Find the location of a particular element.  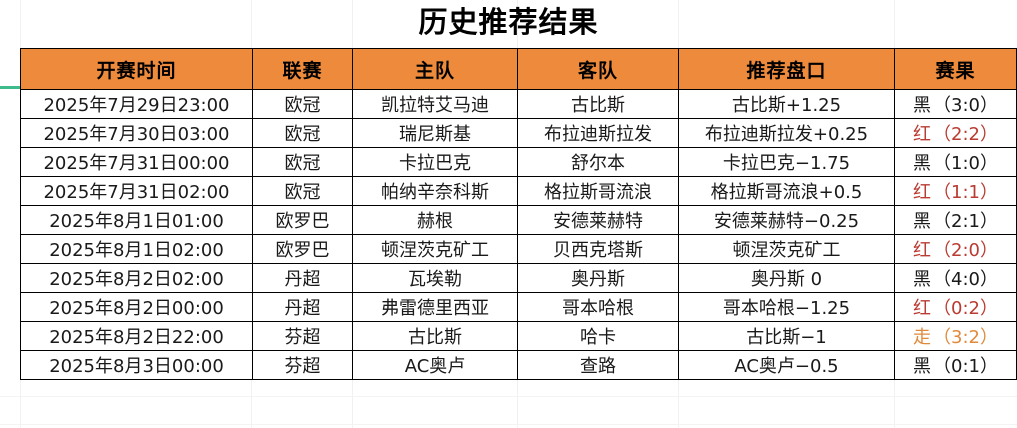

cell-handicap: 卡拉巴克−1.75 is located at coordinates (786, 162).